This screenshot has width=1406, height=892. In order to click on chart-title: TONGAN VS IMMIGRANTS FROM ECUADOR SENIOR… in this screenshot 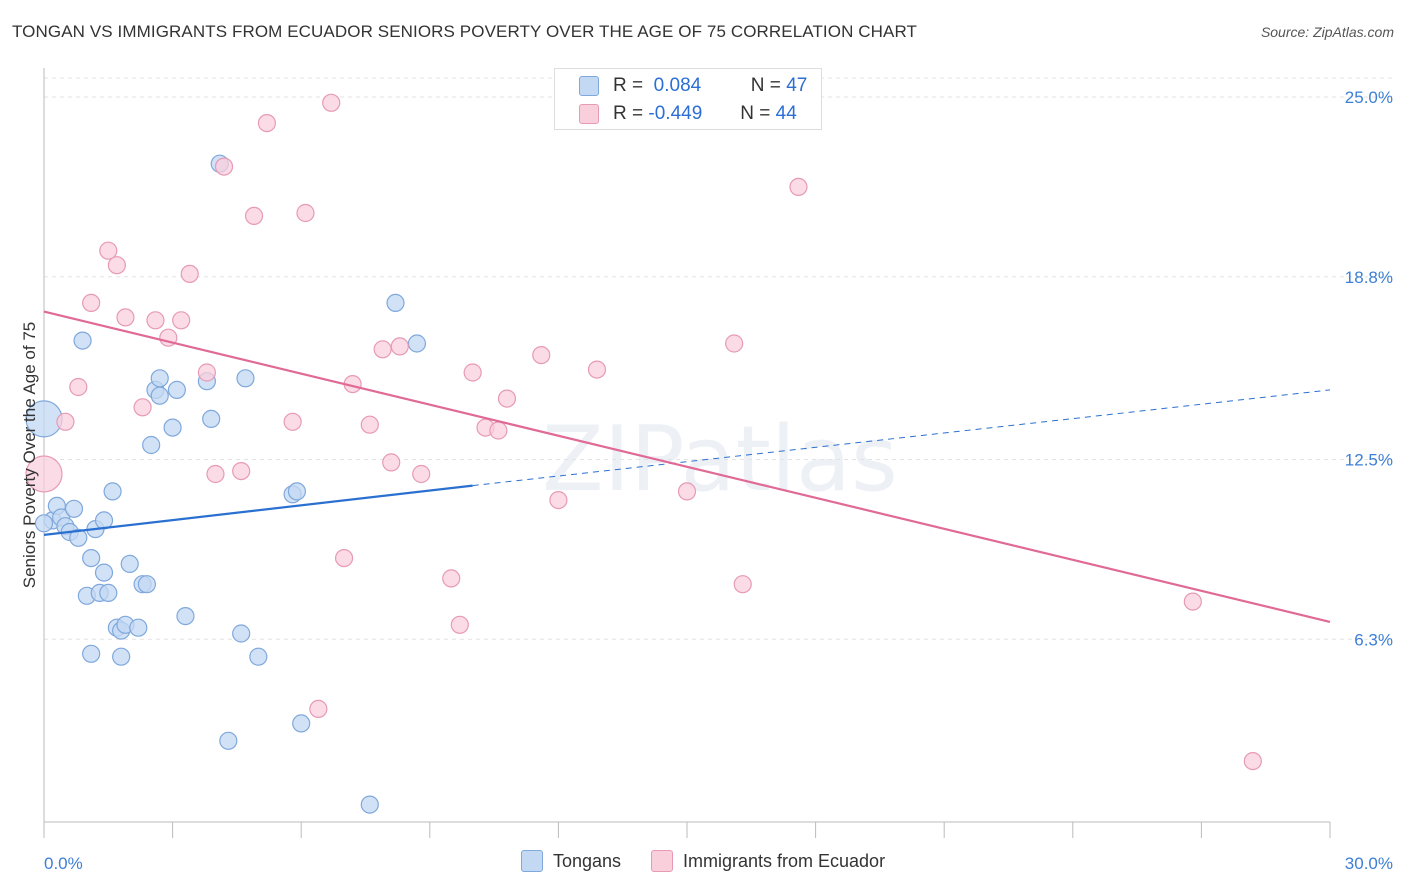, I will do `click(465, 31)`.